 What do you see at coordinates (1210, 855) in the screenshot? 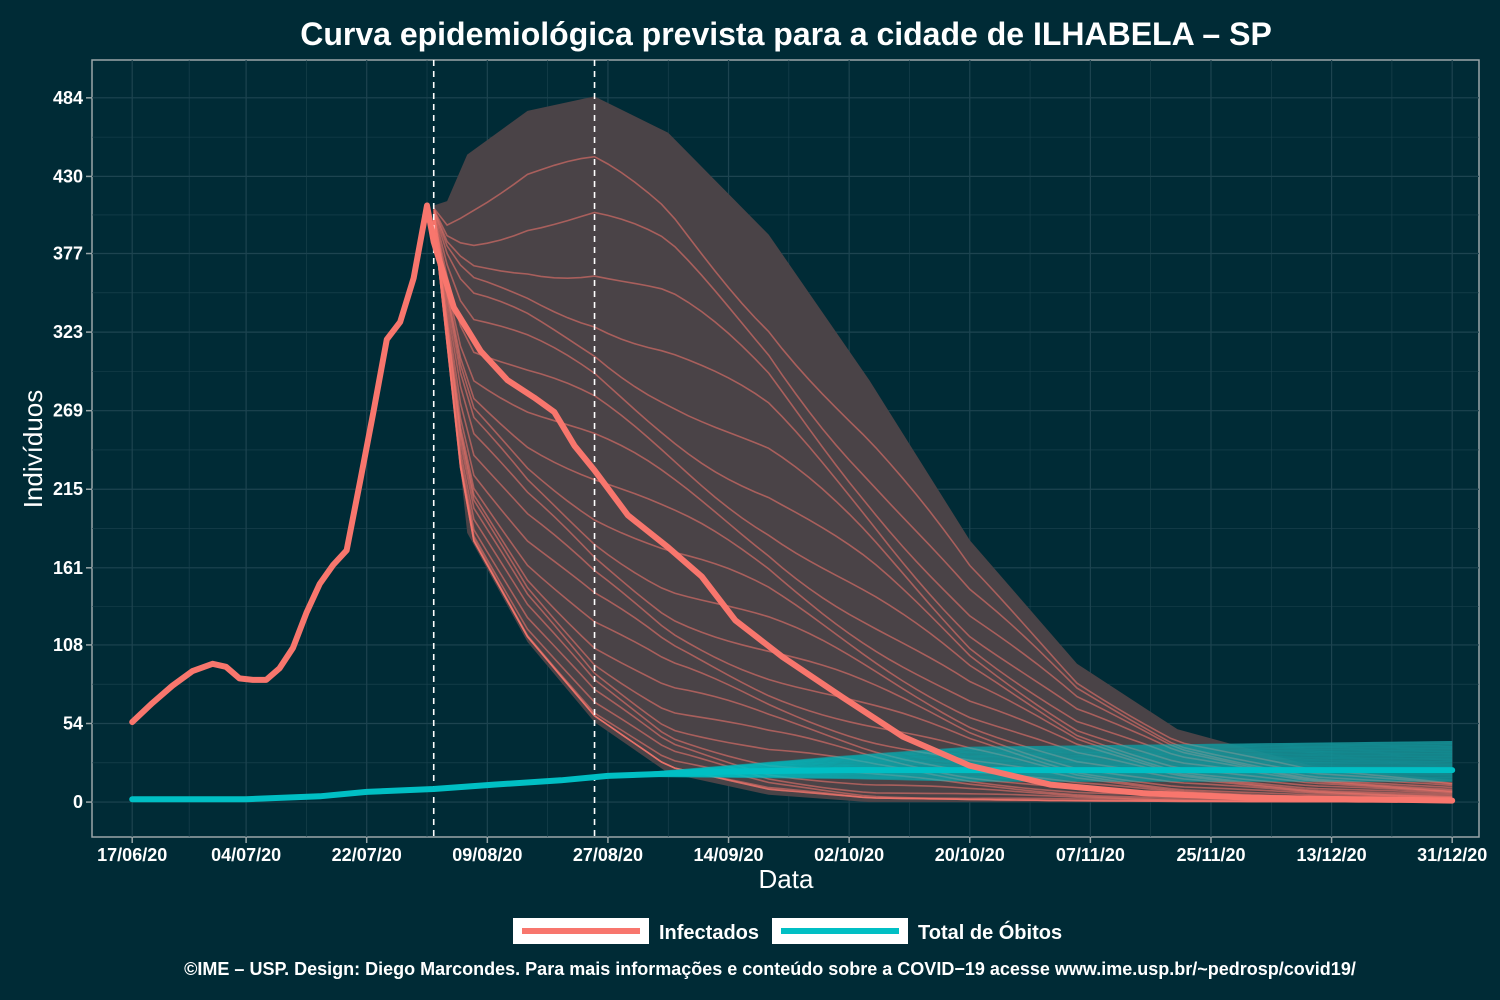
I see `x-tick-label: 25/11/20` at bounding box center [1210, 855].